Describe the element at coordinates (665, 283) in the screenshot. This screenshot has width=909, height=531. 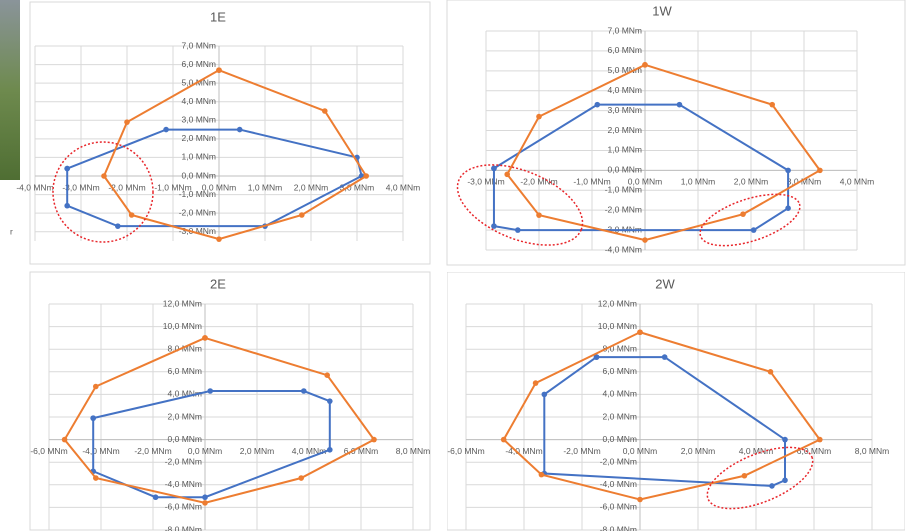
I see `chart-title: 2W` at that location.